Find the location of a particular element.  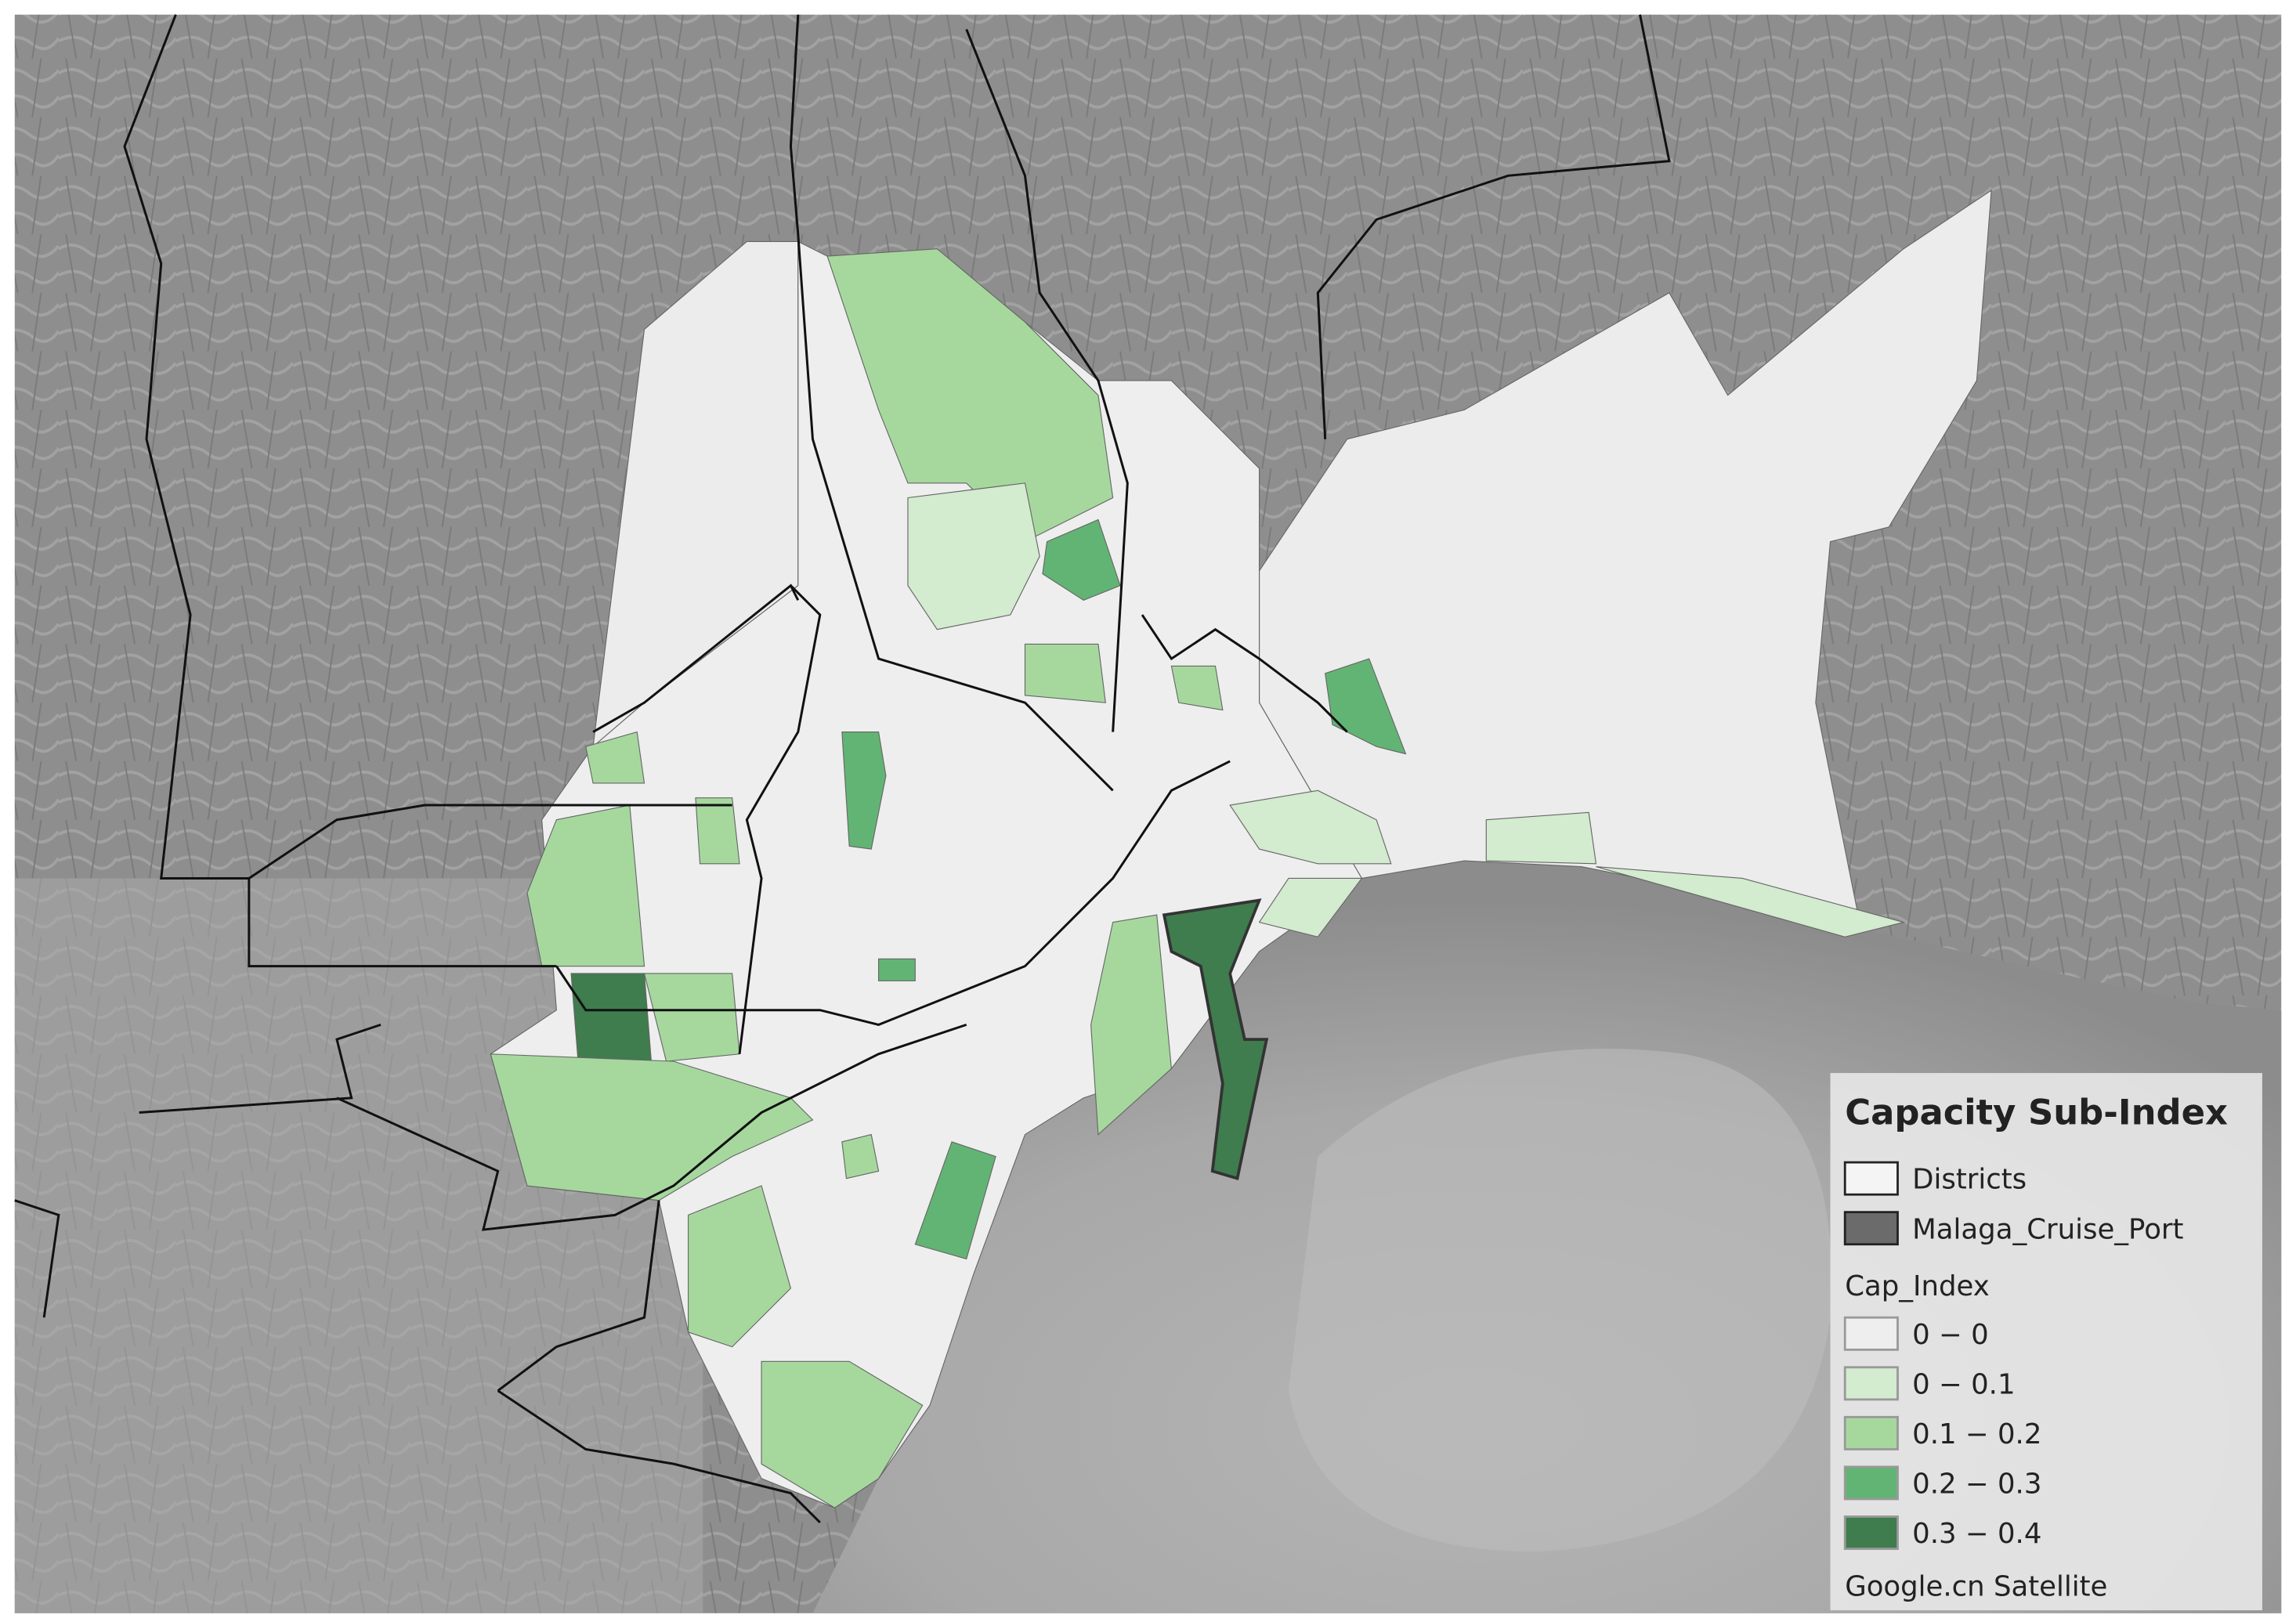

legend-label: 0.2 − 0.3 is located at coordinates (1976, 1485).